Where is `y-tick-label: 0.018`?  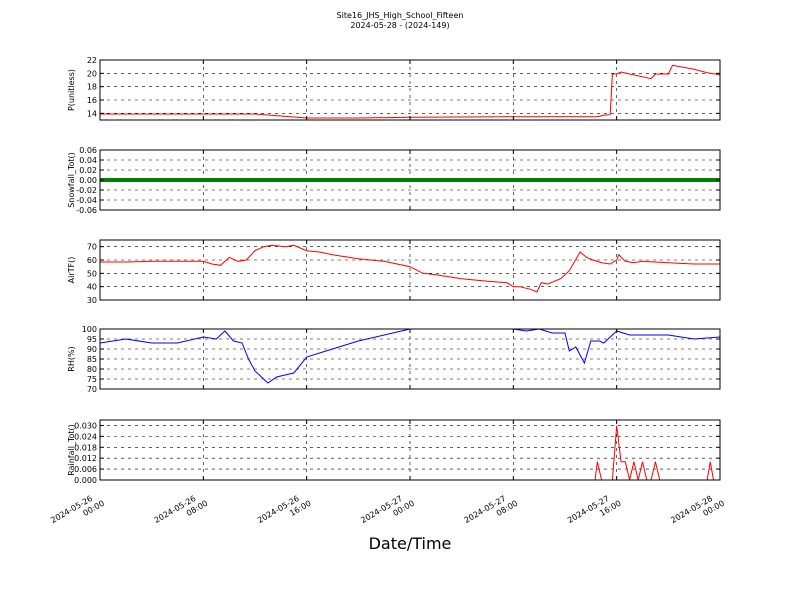
y-tick-label: 0.018 is located at coordinates (85, 447).